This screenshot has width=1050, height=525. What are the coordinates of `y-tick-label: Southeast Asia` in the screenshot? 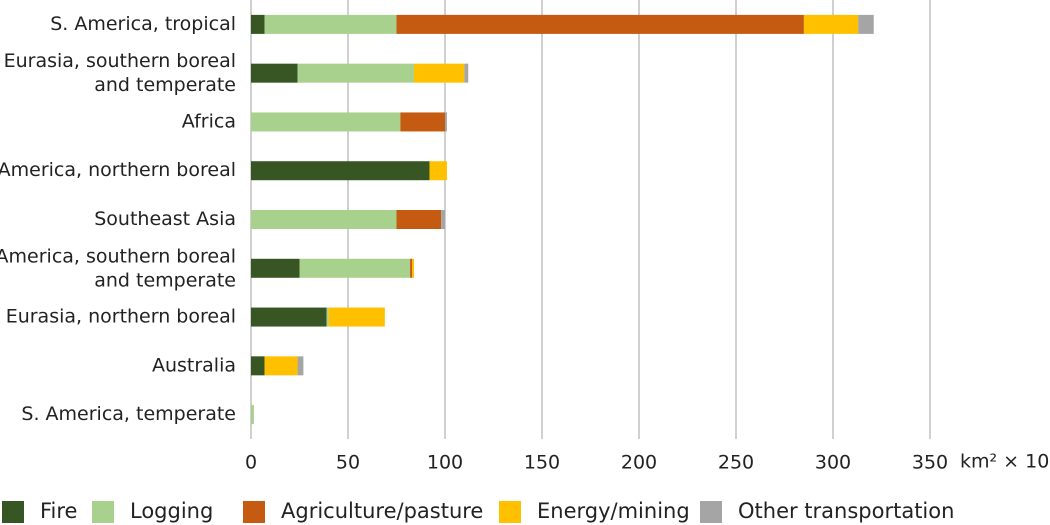 It's located at (165, 219).